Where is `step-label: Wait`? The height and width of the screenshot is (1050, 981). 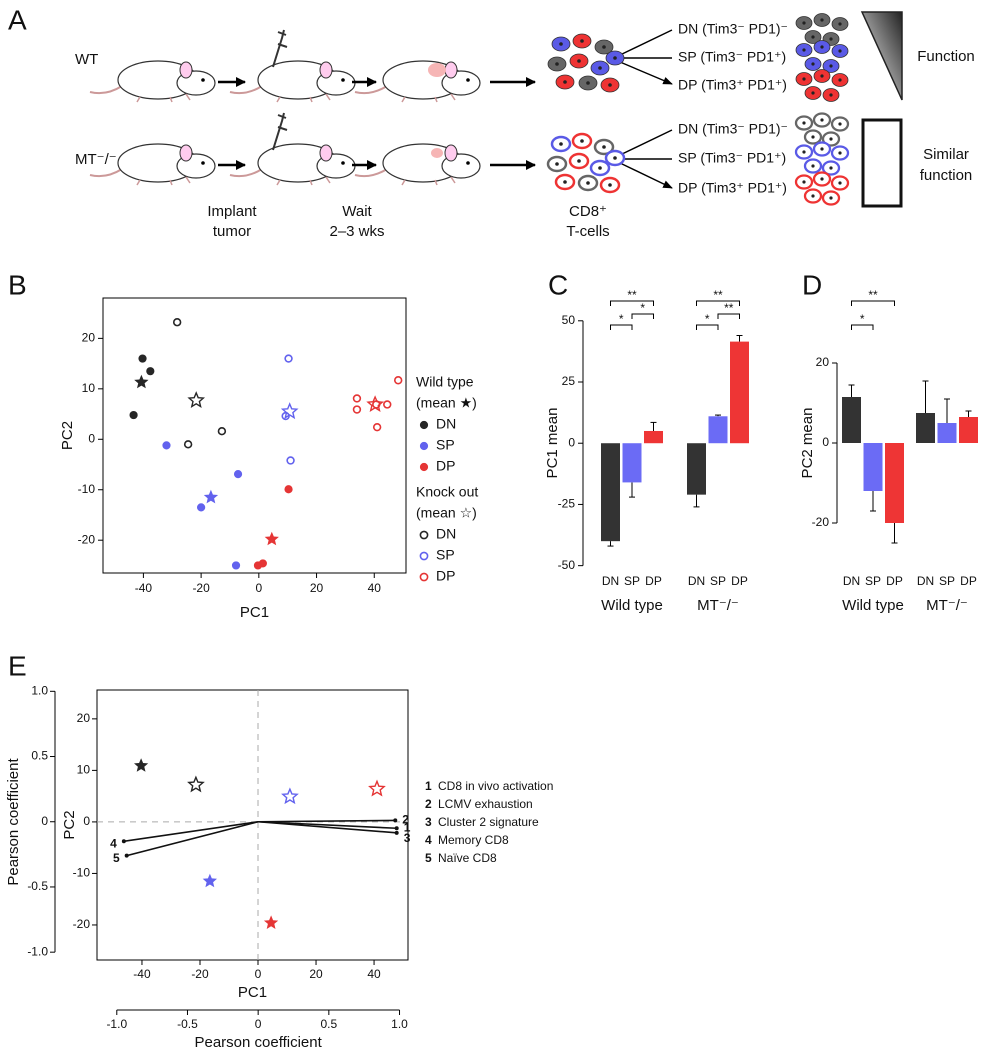
step-label: Wait is located at coordinates (357, 211).